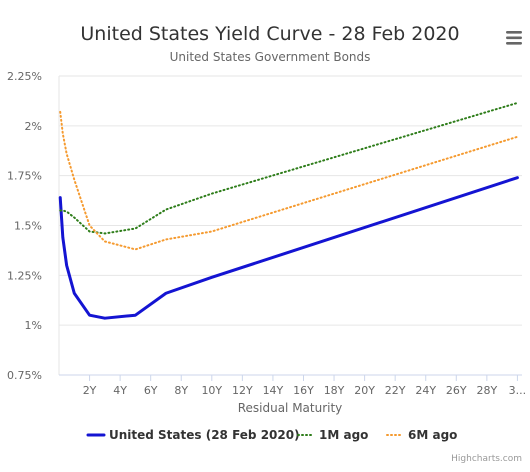 The width and height of the screenshot is (530, 472). What do you see at coordinates (120, 390) in the screenshot?
I see `x-tick-label: 4Y` at bounding box center [120, 390].